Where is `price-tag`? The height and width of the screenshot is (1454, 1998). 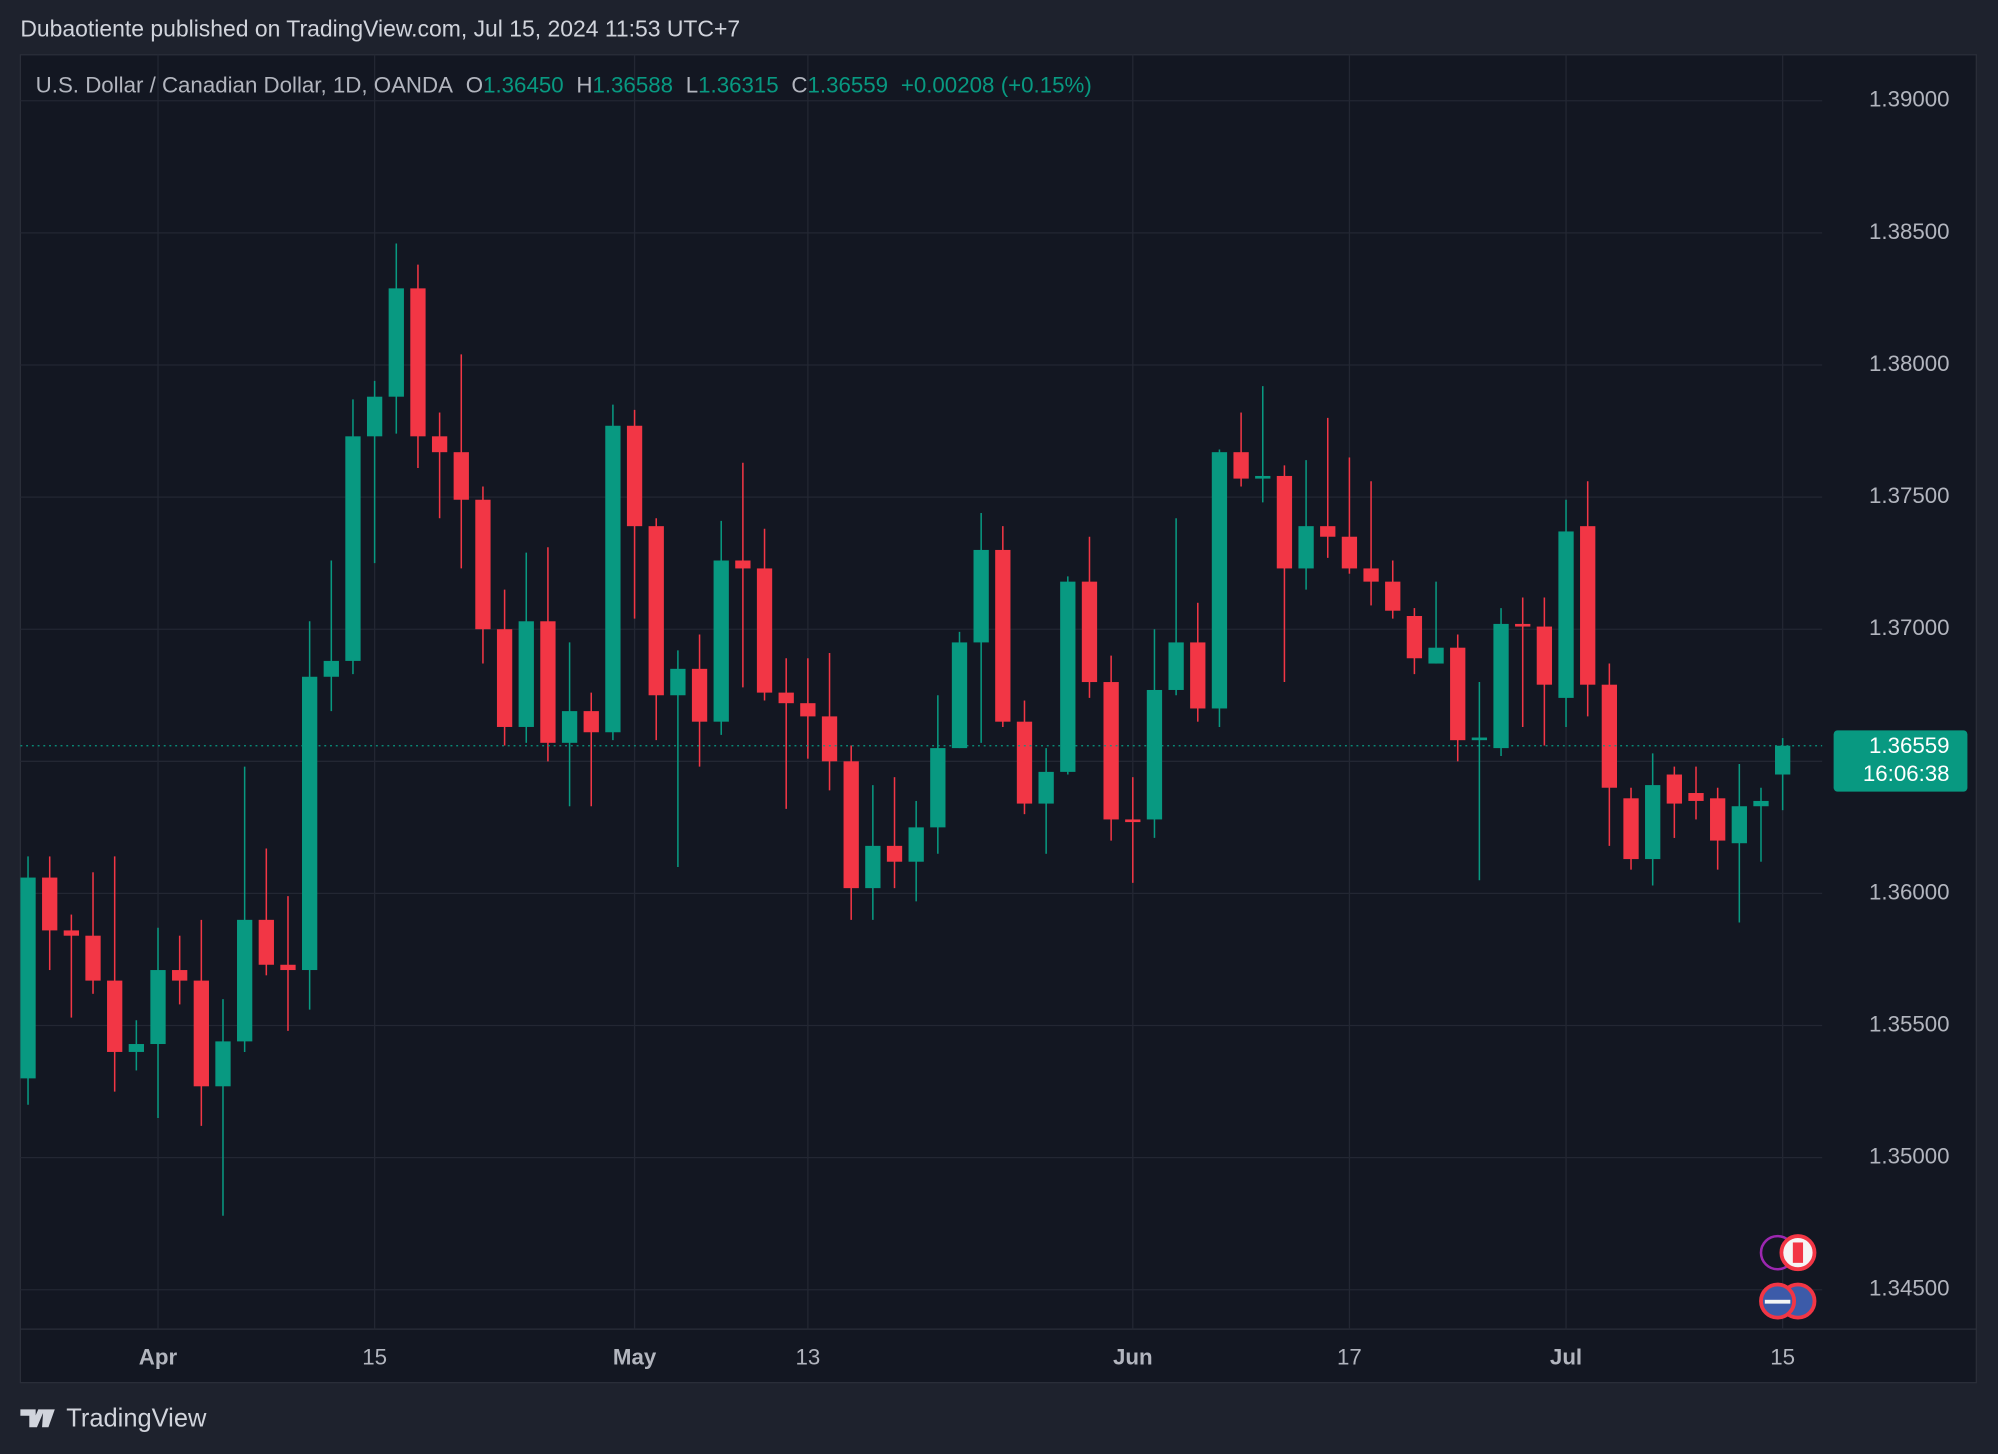 price-tag is located at coordinates (1900, 761).